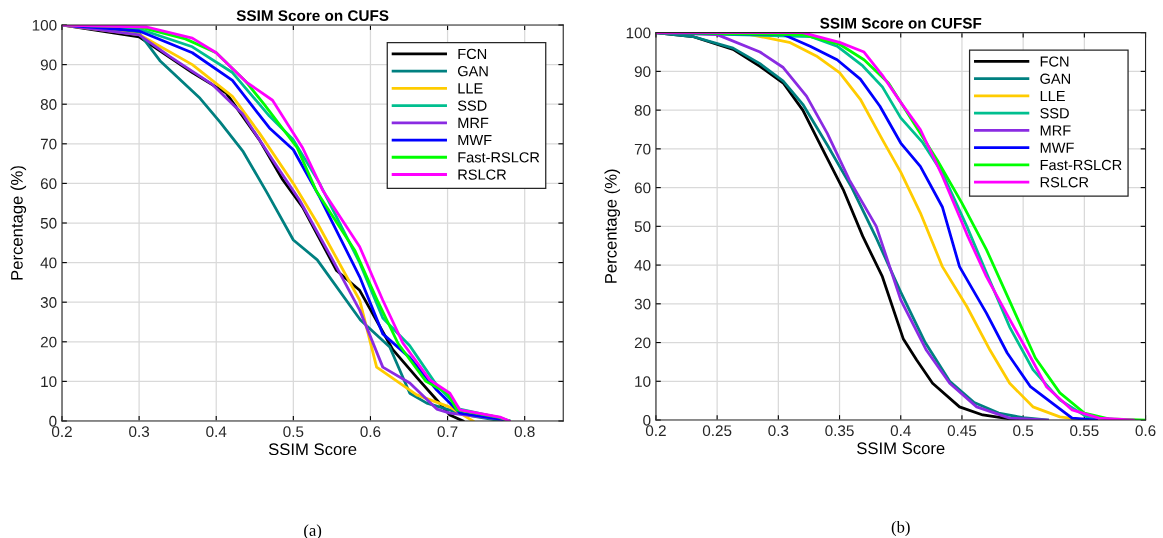  Describe the element at coordinates (717, 431) in the screenshot. I see `x-tick-label: 0.25` at that location.